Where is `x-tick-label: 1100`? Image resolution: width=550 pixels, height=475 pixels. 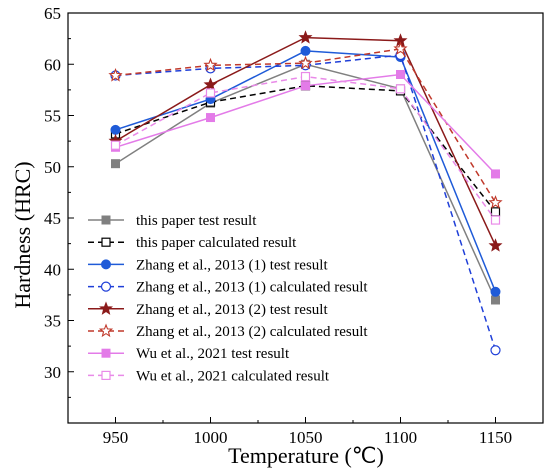
x-tick-label: 1100 is located at coordinates (400, 437).